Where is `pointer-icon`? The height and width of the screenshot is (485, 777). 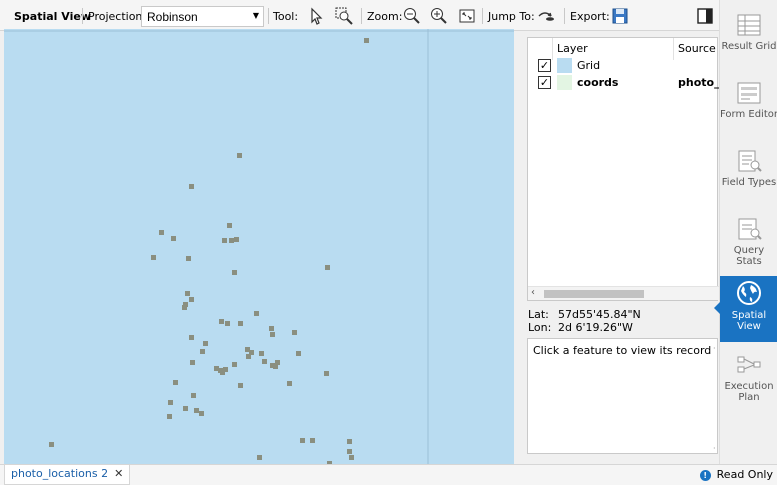 pointer-icon is located at coordinates (316, 16).